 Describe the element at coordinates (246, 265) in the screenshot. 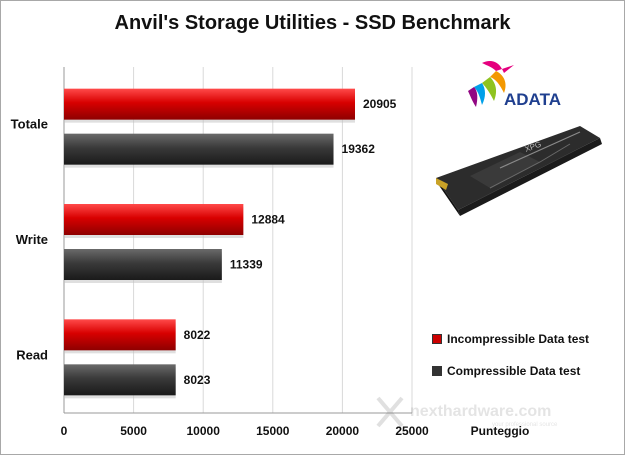

I see `data-label-write-compressible: 11339` at that location.